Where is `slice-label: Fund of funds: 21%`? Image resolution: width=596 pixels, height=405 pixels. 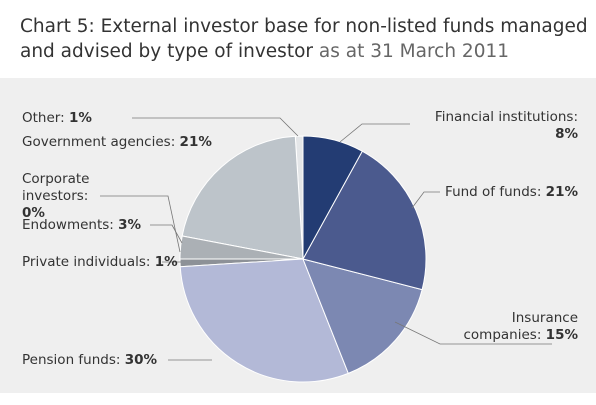
slice-label: Fund of funds: 21% is located at coordinates (509, 192).